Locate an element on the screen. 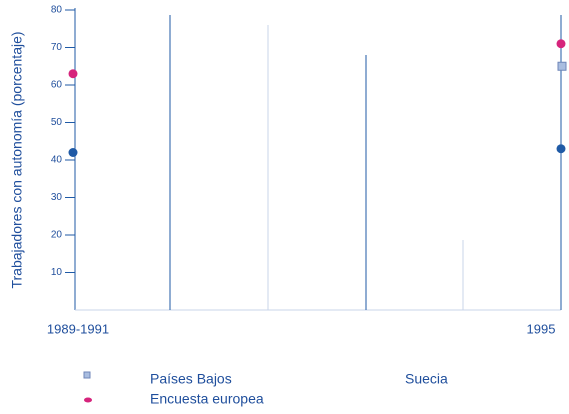  x-tick-label: 1989-1991 is located at coordinates (78, 328).